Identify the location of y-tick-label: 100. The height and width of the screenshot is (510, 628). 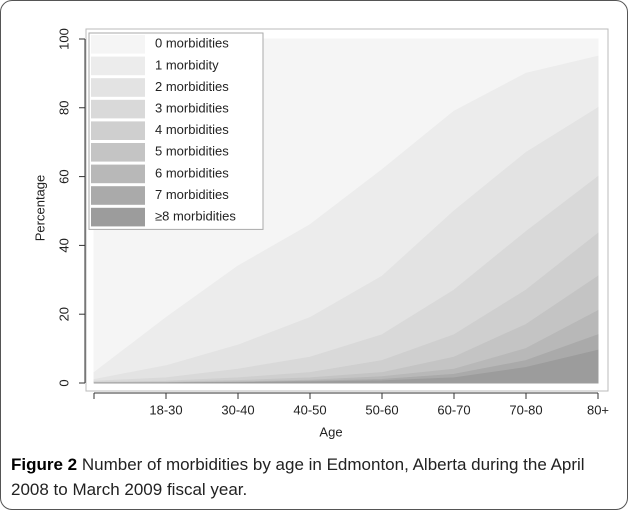
(63, 39).